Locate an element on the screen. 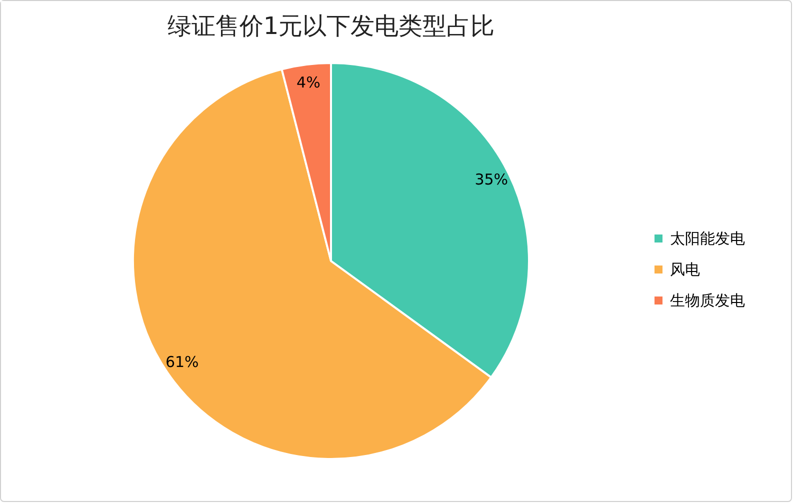 The width and height of the screenshot is (794, 504). data-label: 35% is located at coordinates (491, 179).